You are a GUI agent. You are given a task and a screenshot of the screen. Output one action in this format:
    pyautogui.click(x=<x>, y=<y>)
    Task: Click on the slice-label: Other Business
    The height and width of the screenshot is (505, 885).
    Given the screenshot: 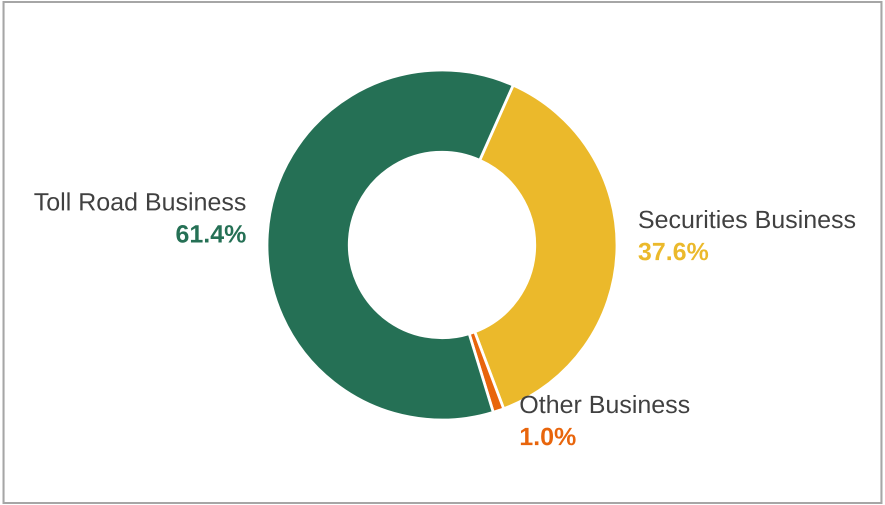 What is the action you would take?
    pyautogui.click(x=605, y=404)
    